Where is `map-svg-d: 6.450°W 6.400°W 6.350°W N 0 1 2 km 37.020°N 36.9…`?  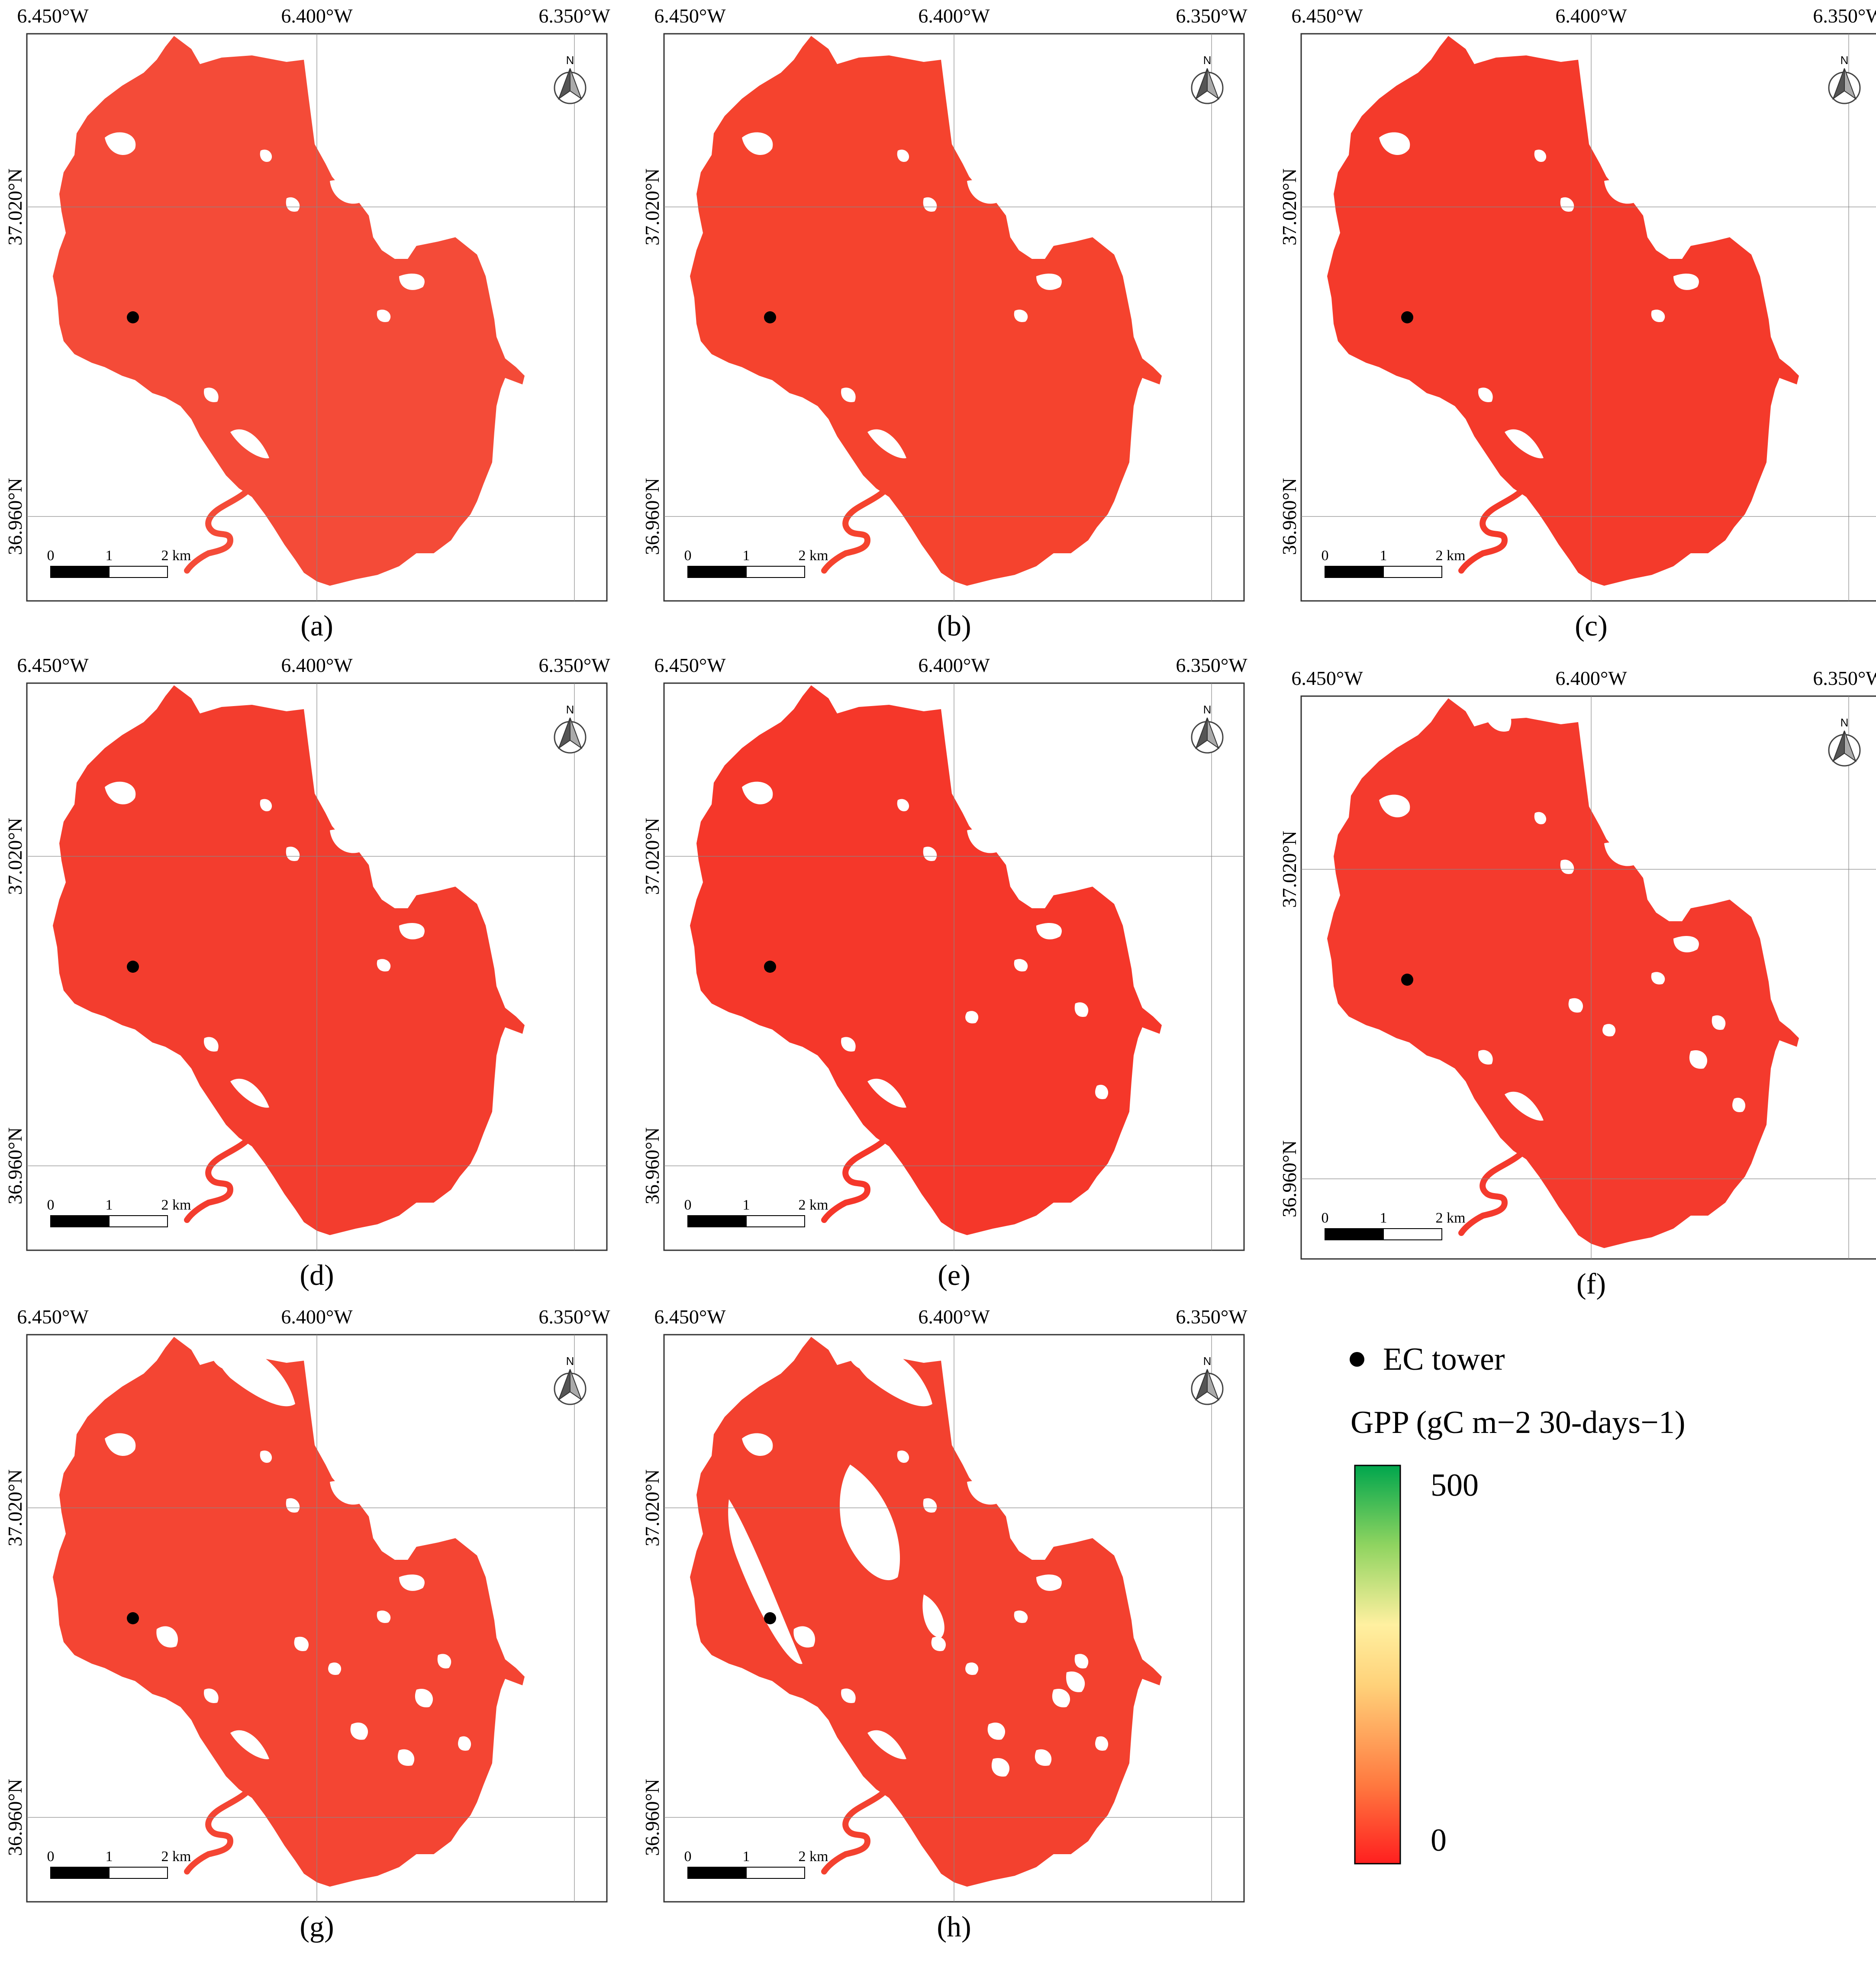 map-svg-d: 6.450°W 6.400°W 6.350°W N 0 1 2 km 37.020°N 36.9… is located at coordinates (307, 972).